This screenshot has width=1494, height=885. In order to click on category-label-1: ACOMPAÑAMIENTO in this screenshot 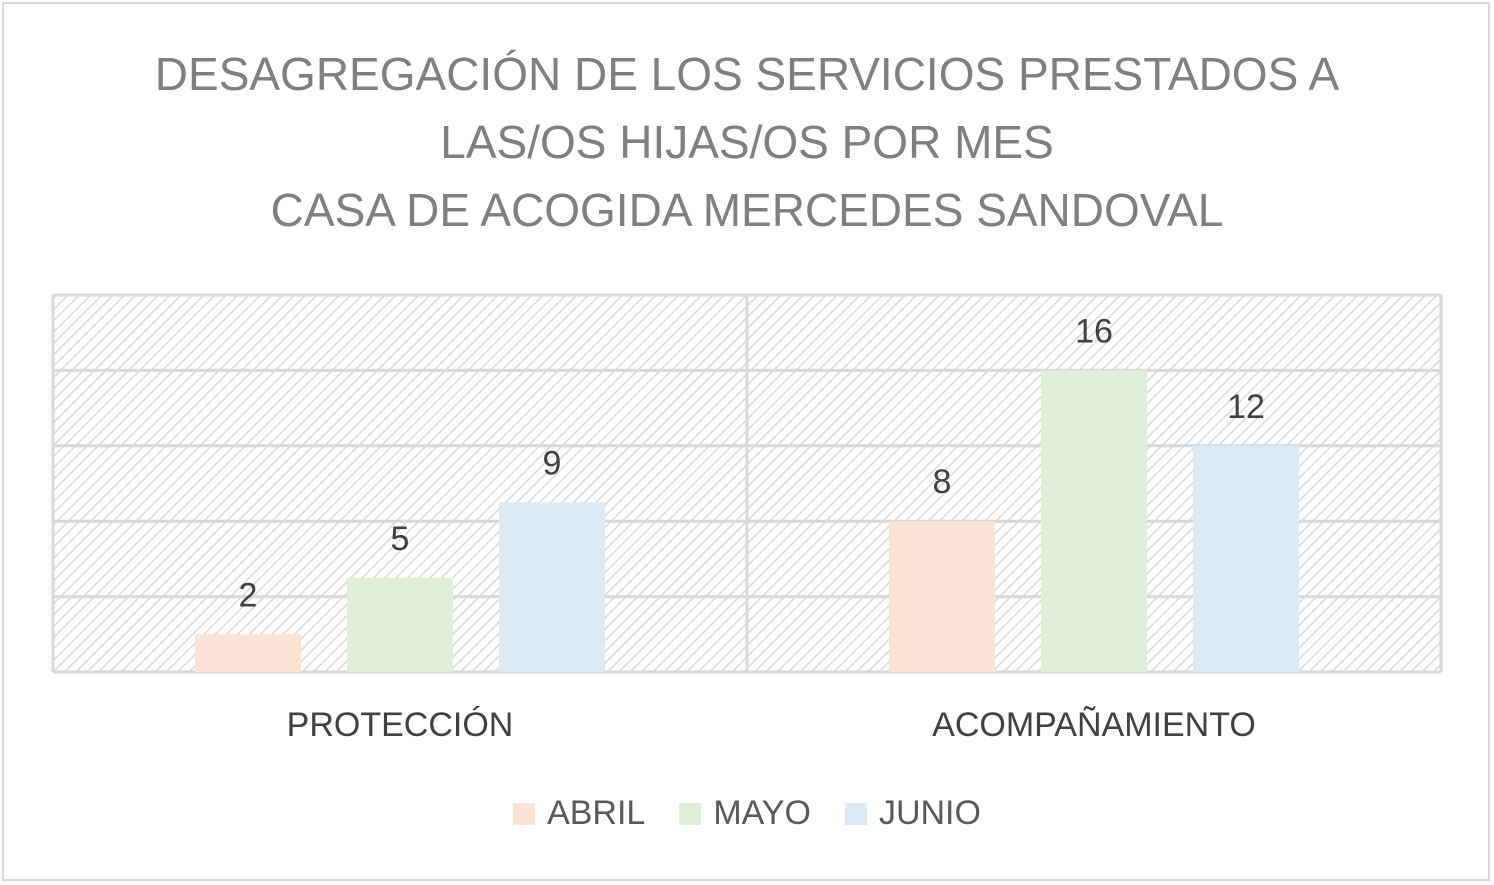, I will do `click(1094, 725)`.